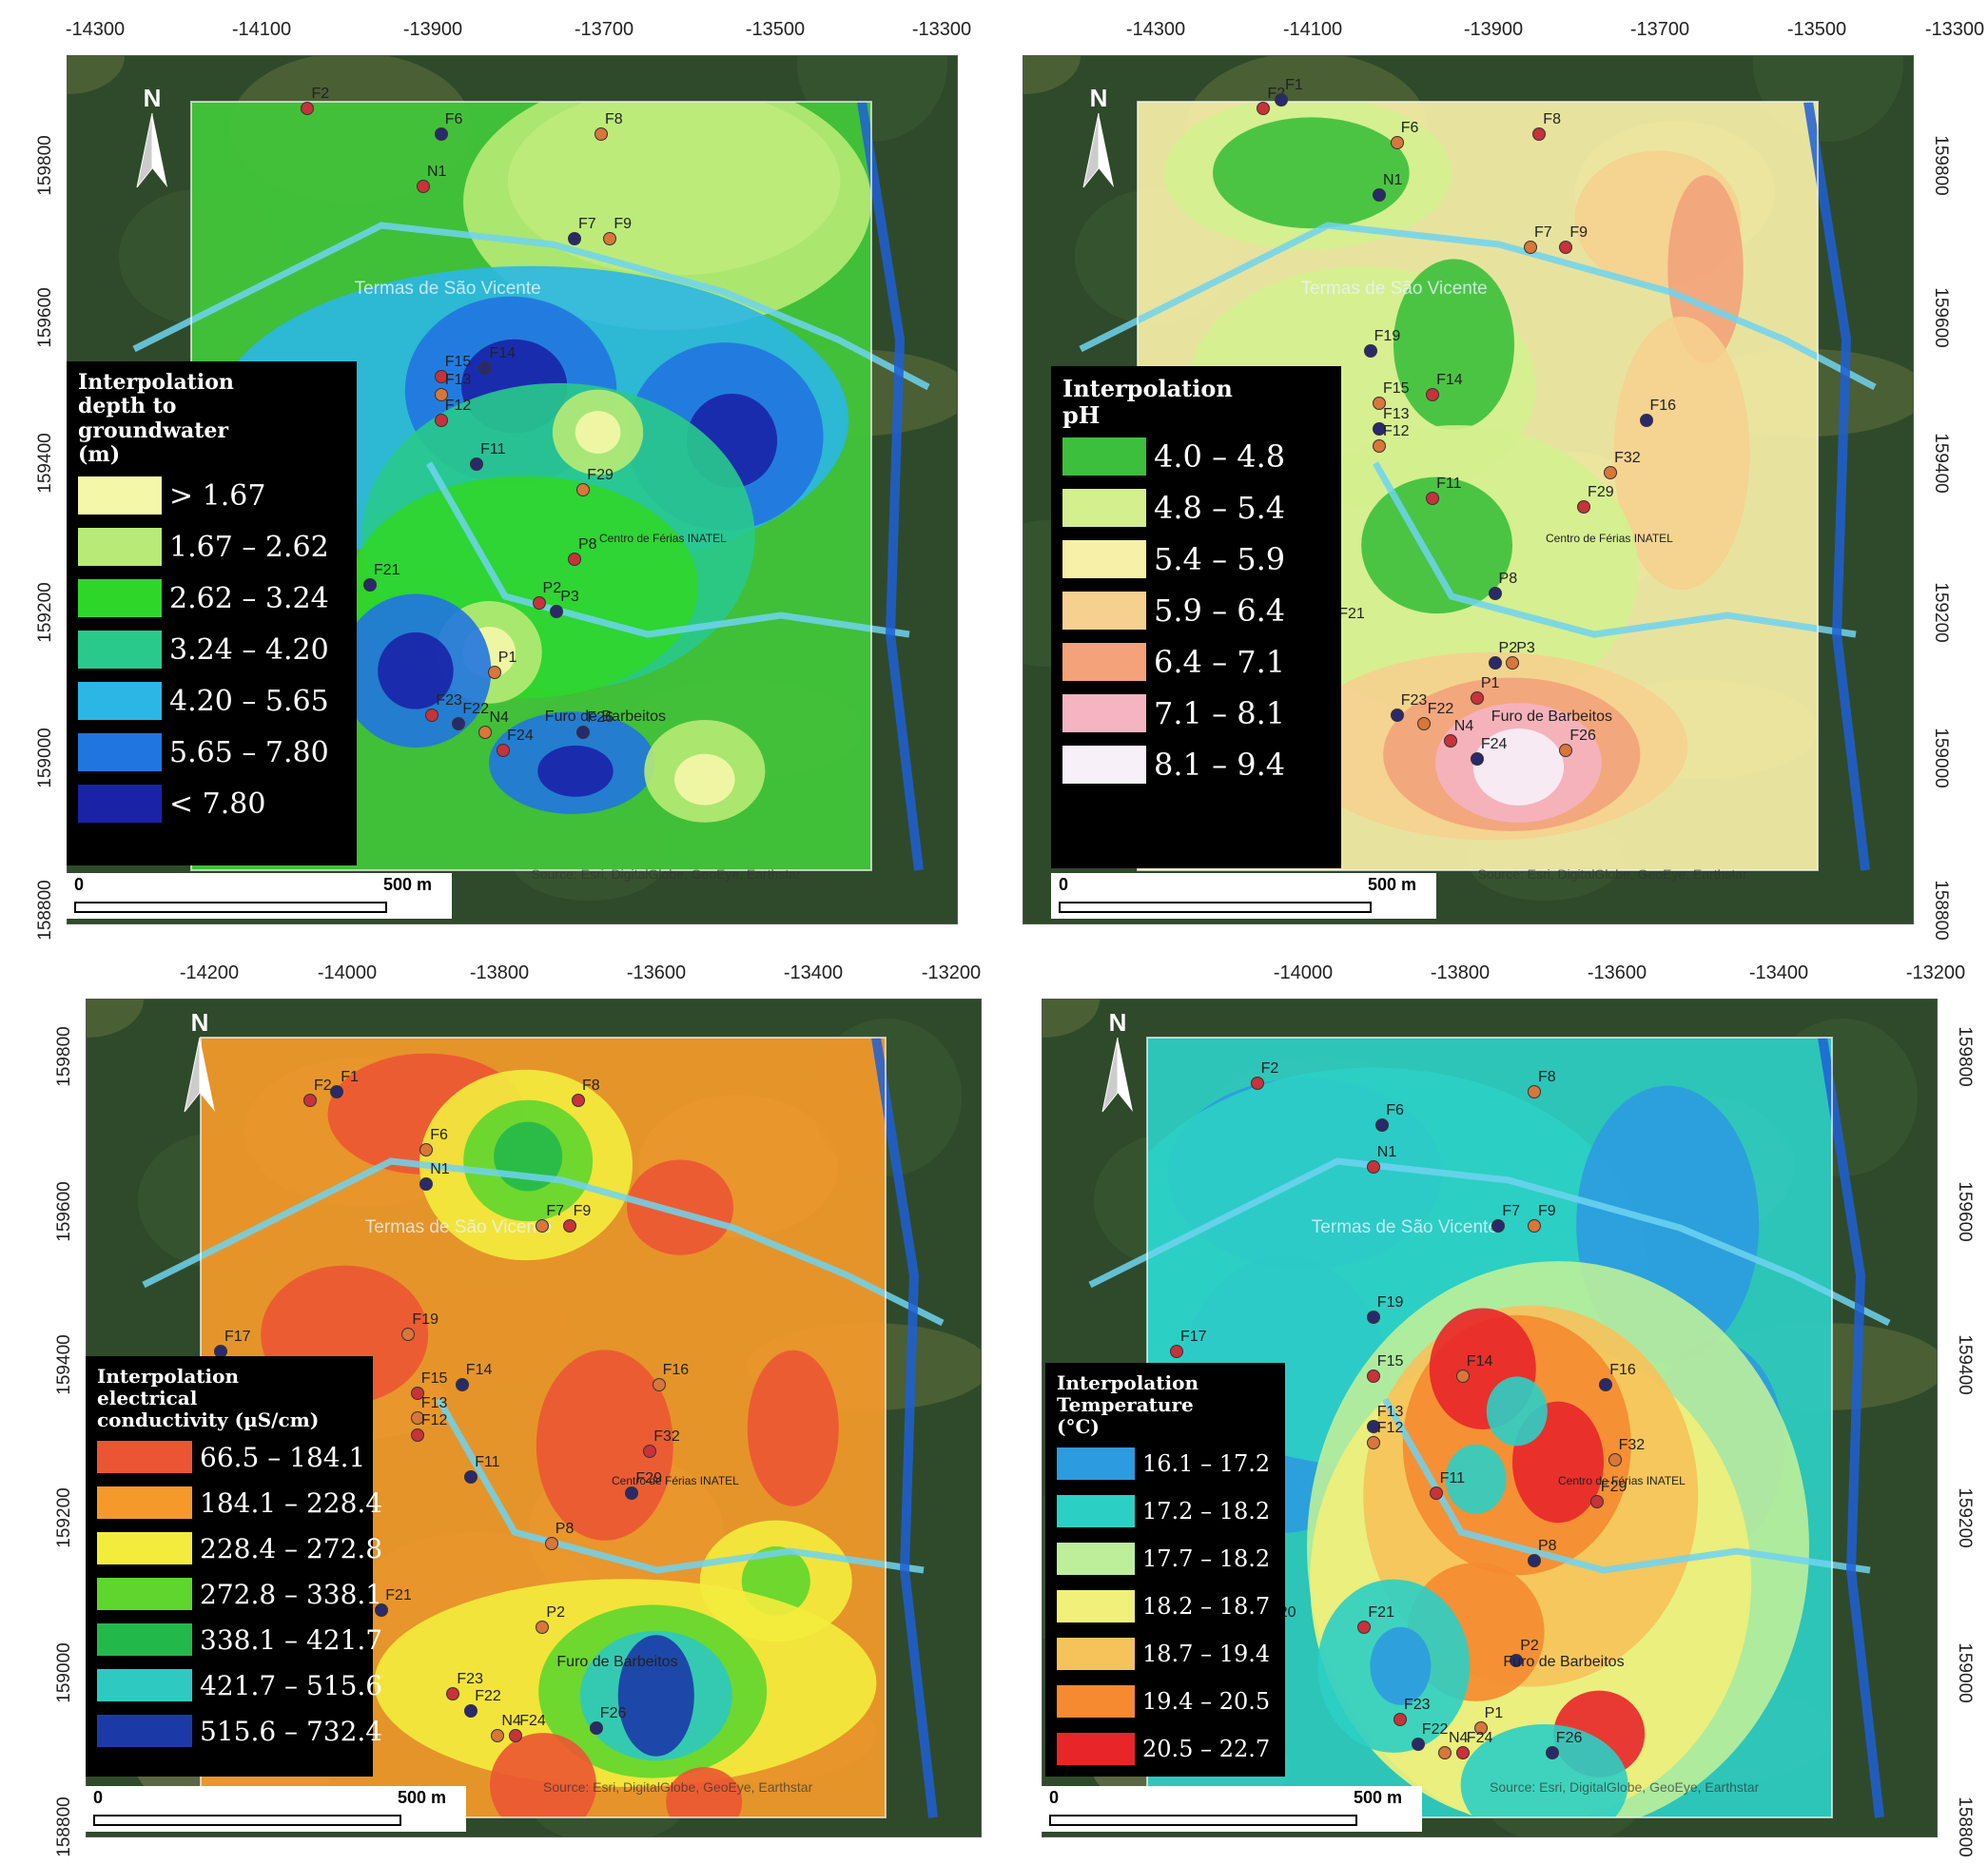  What do you see at coordinates (600, 718) in the screenshot?
I see `well-label: F26` at bounding box center [600, 718].